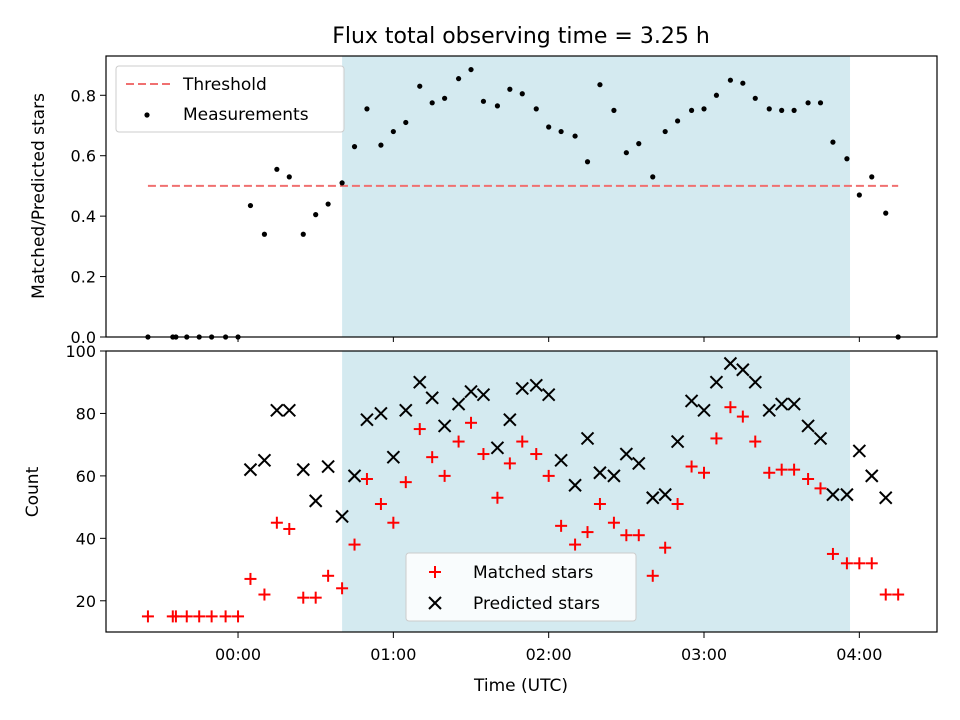  Describe the element at coordinates (521, 36) in the screenshot. I see `chart-title: Flux total observing time = 3.25 h` at that location.